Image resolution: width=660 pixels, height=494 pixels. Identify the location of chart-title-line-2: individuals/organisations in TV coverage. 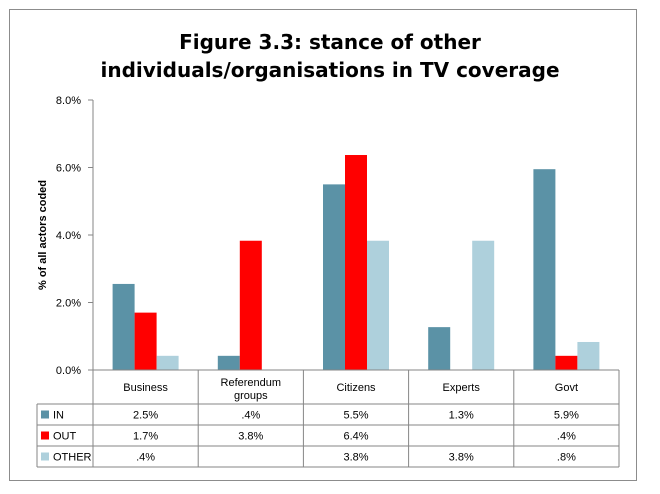
(330, 70).